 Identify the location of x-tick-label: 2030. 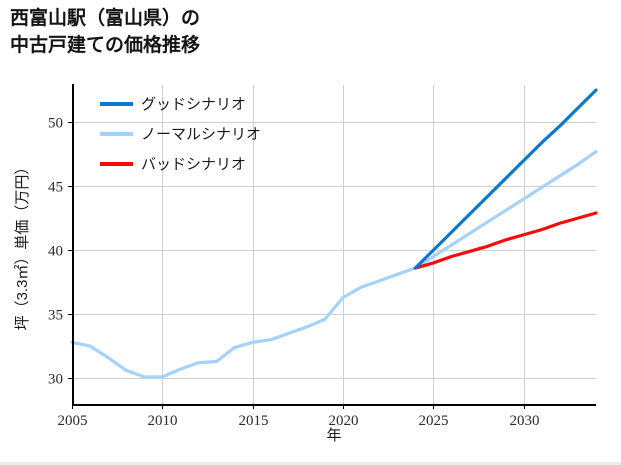
(525, 421).